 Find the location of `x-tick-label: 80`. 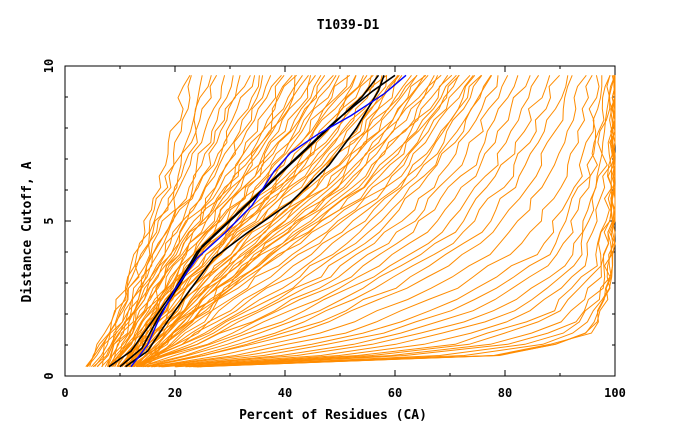

x-tick-label: 80 is located at coordinates (505, 393).